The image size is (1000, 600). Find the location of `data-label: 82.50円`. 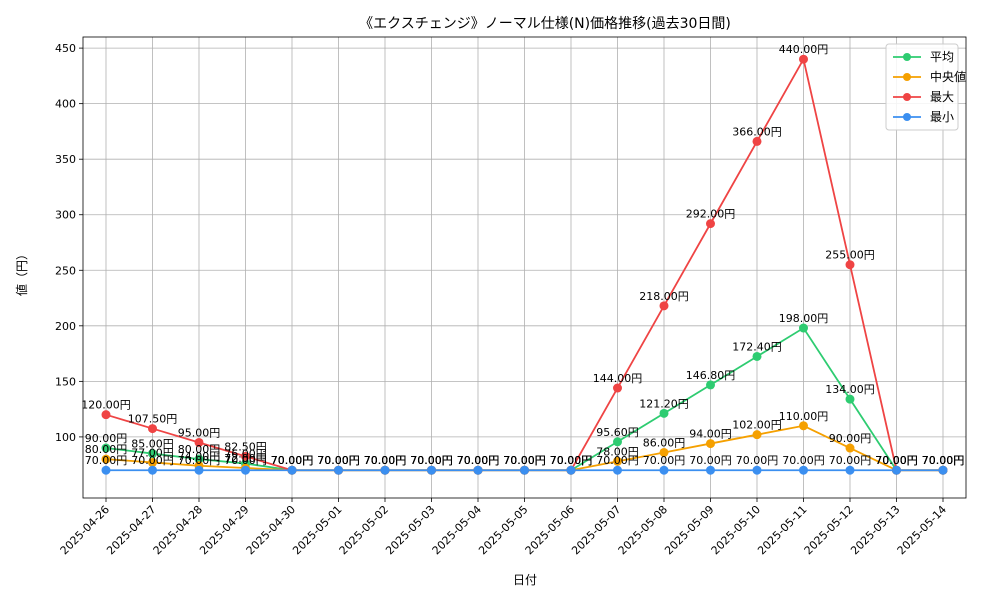

data-label: 82.50円 is located at coordinates (245, 446).